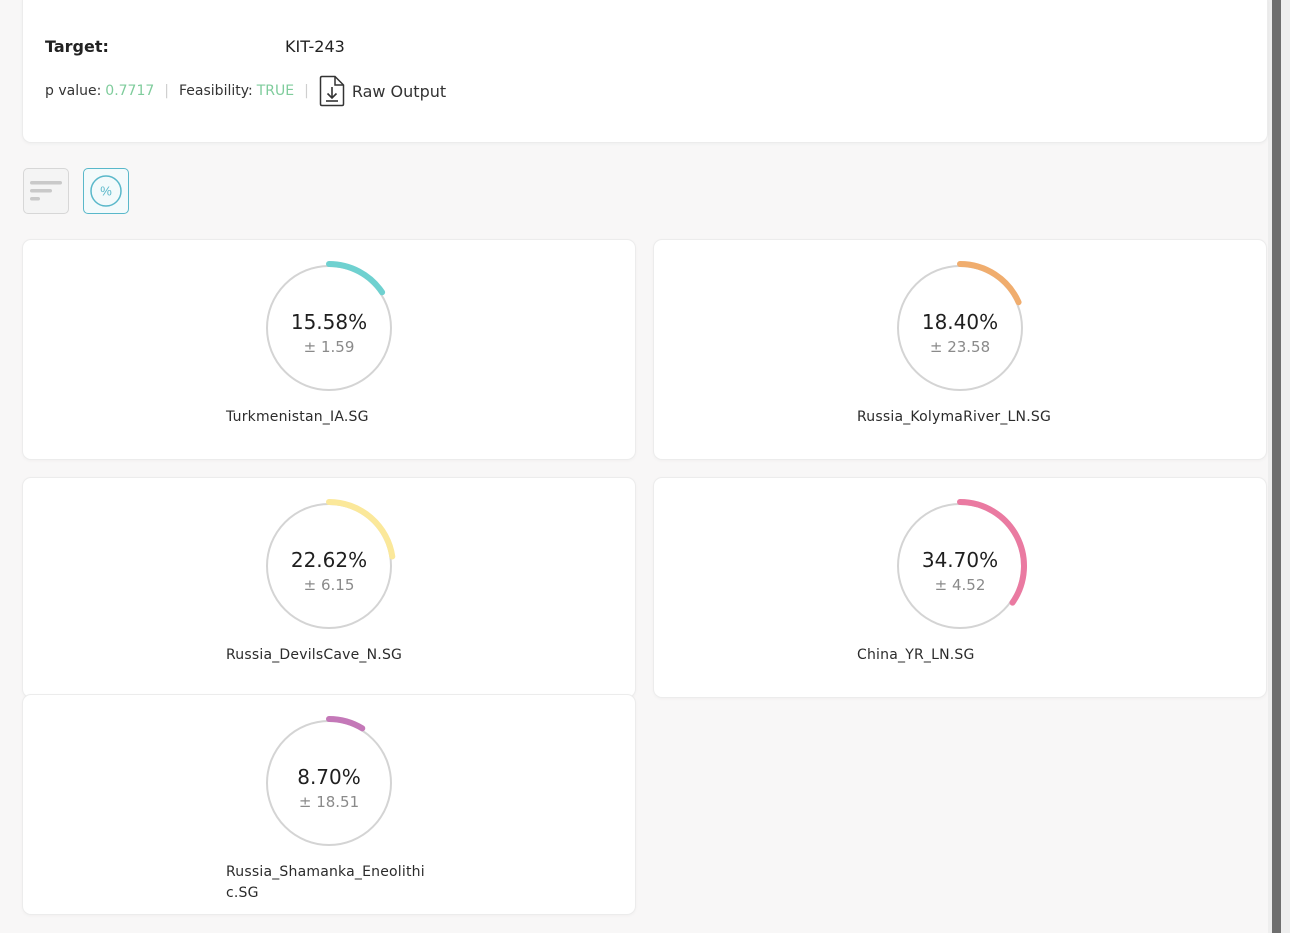  I want to click on feasibility-label: Feasibility:, so click(216, 91).